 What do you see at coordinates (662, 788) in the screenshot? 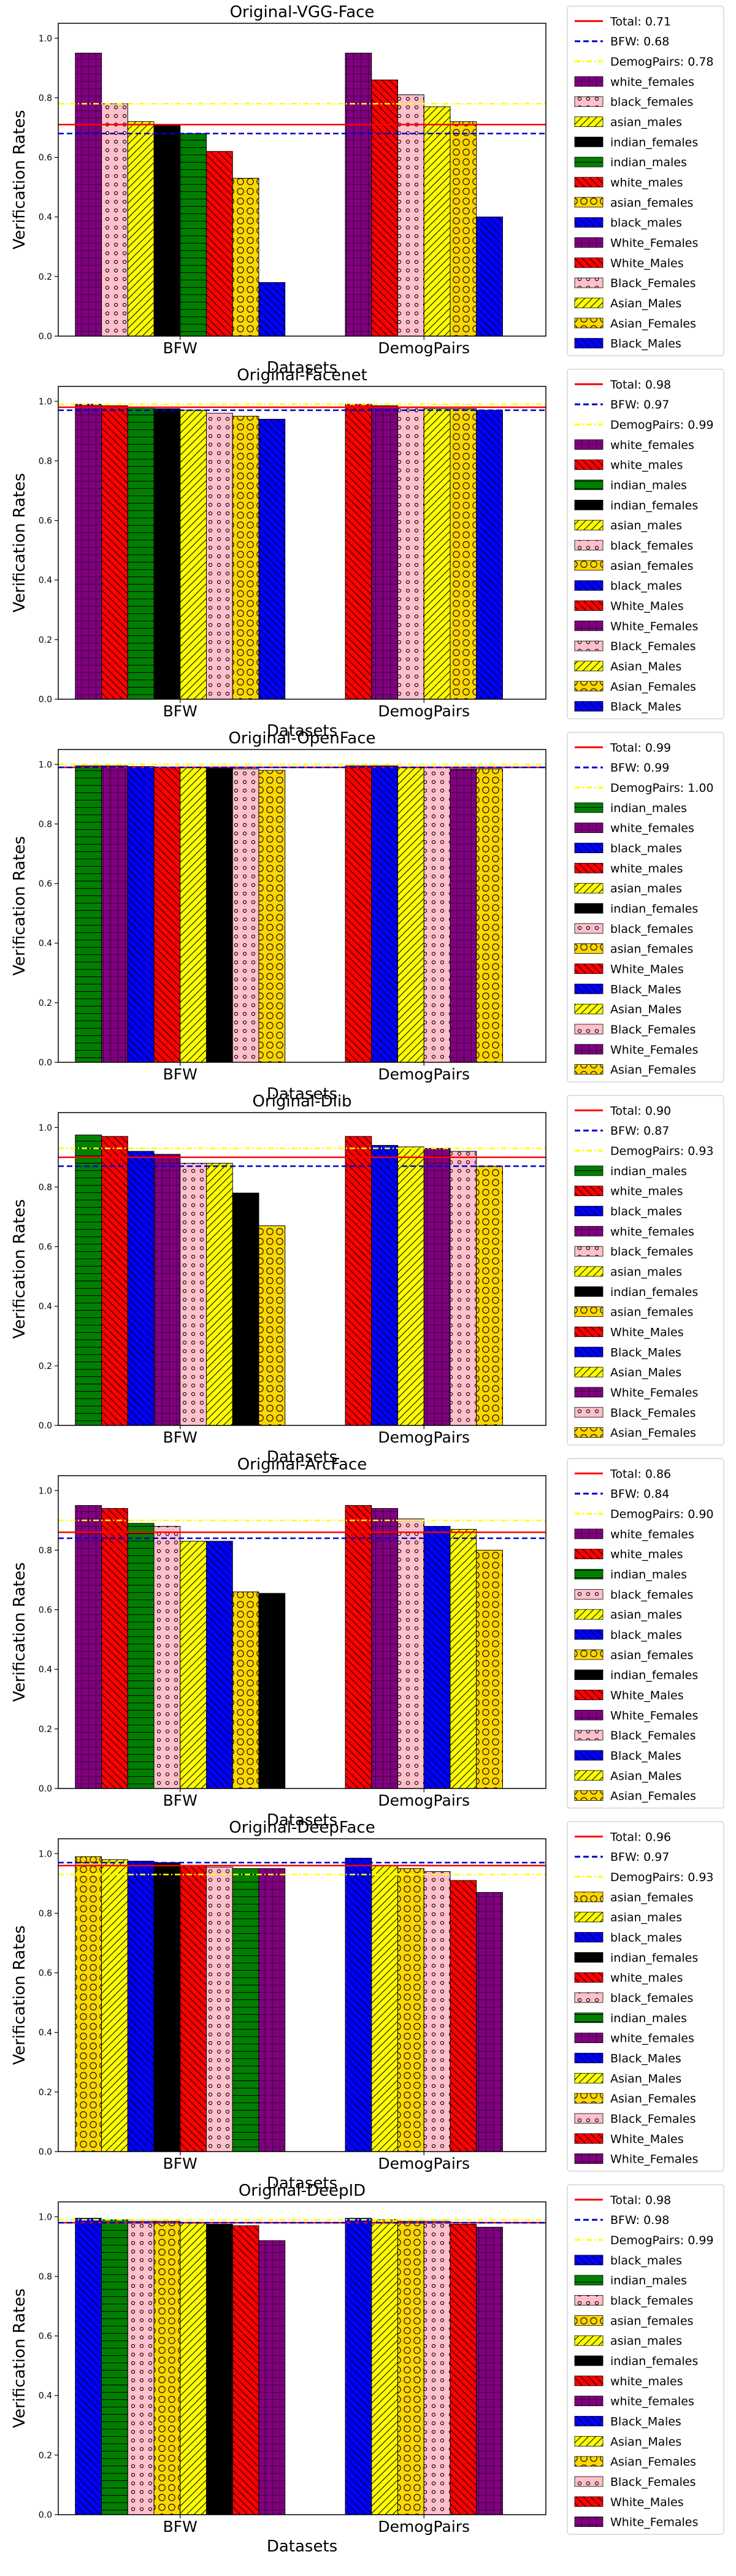
I see `legend-label: DemogPairs: 1.00` at bounding box center [662, 788].